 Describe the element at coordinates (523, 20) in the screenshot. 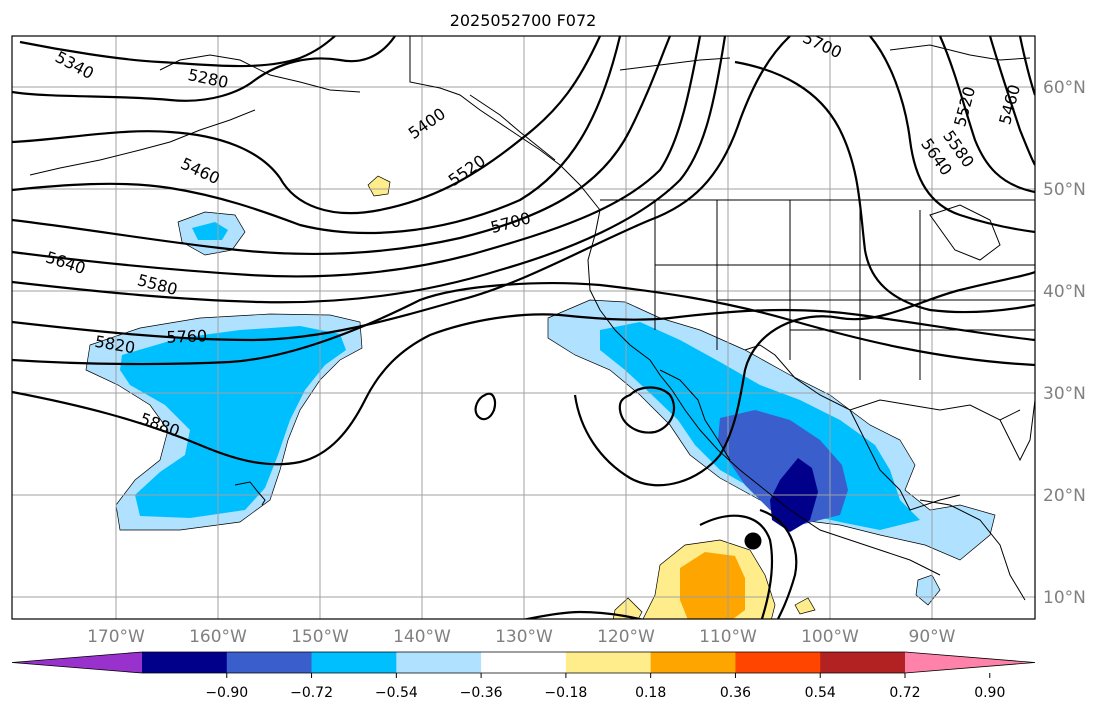

I see `map-title: 2025052700 F072` at that location.